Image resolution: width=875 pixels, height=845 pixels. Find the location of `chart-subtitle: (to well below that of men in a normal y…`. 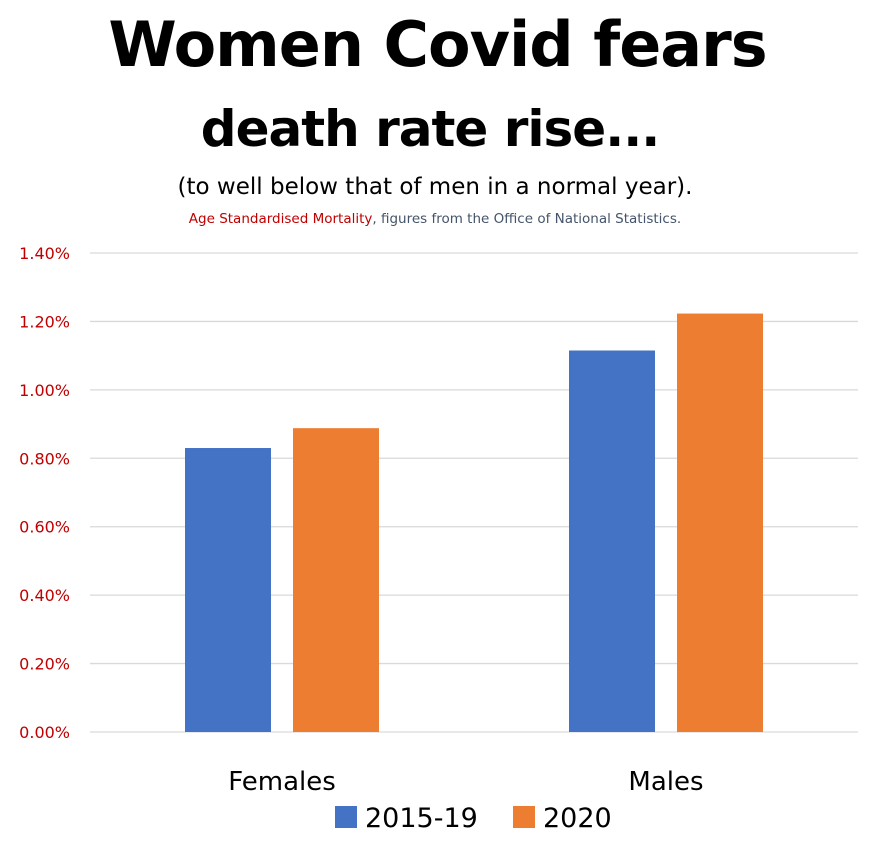

chart-subtitle: (to well below that of men in a normal y… is located at coordinates (435, 187).